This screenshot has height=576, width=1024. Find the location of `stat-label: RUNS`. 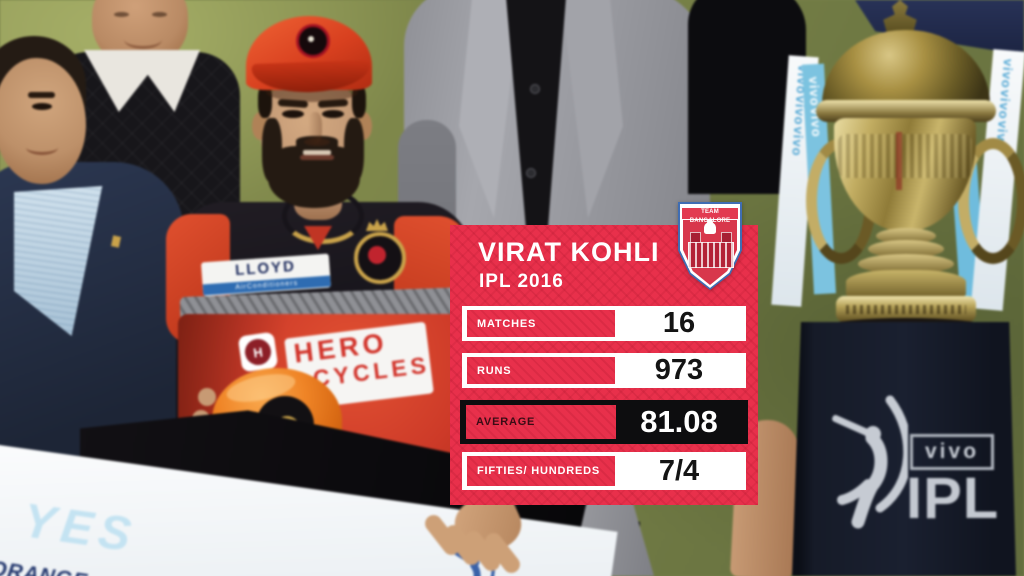

stat-label: RUNS is located at coordinates (494, 370).